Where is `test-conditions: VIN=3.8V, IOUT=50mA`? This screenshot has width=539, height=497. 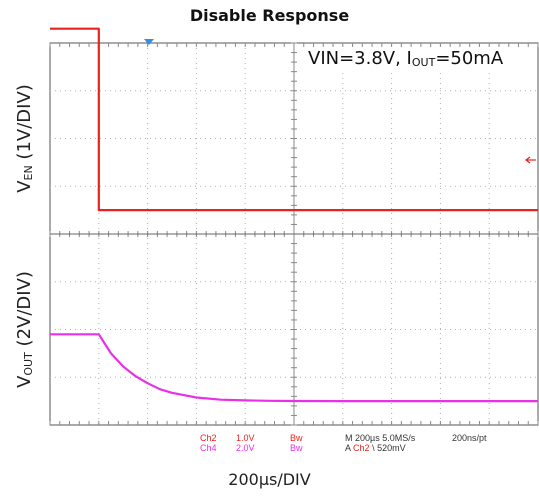 test-conditions: VIN=3.8V, IOUT=50mA is located at coordinates (406, 58).